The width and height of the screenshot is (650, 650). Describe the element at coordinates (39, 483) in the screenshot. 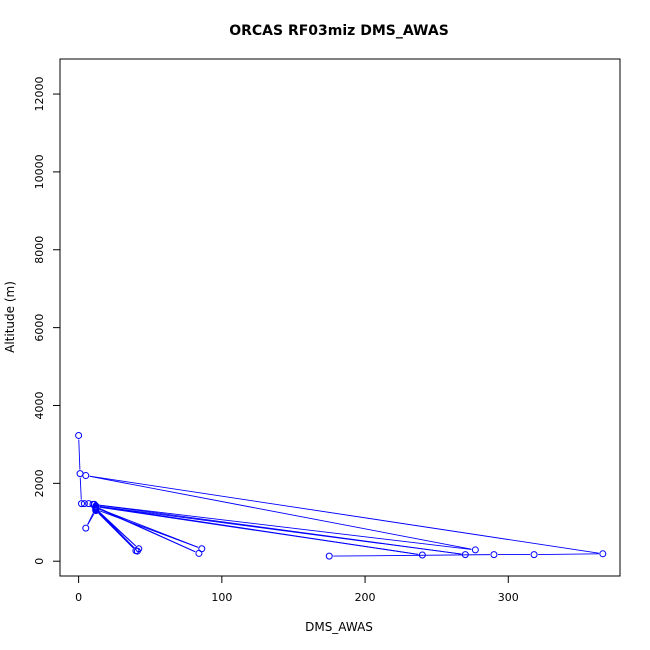

I see `y-tick-label: 2000` at that location.